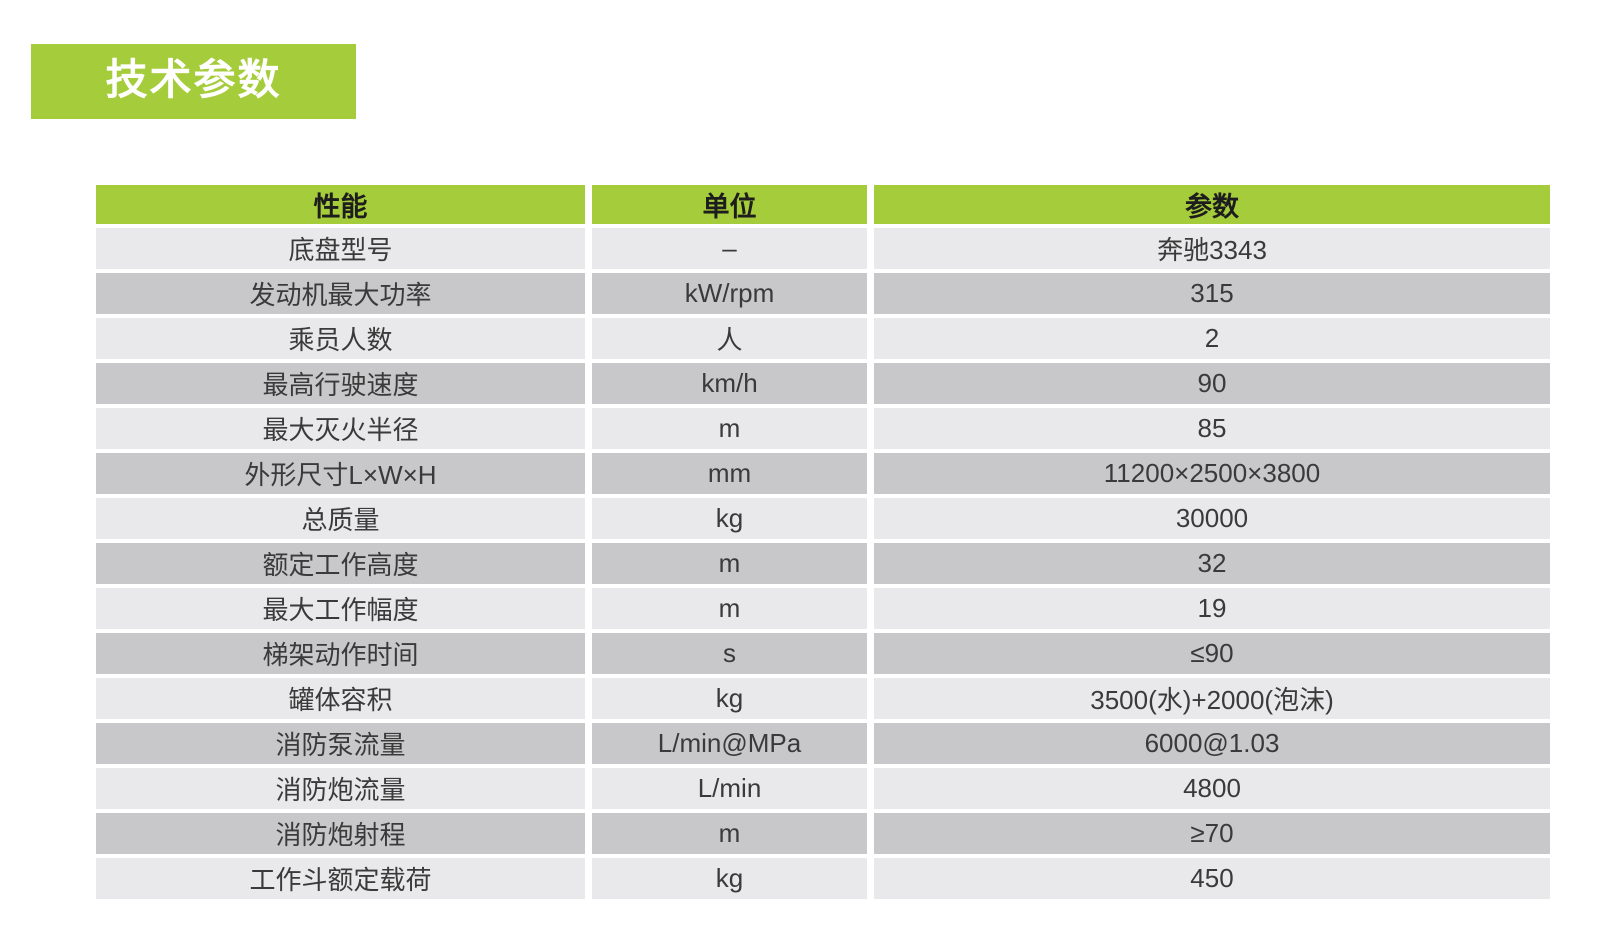  I want to click on table-row: 总质量 kg 30000, so click(823, 520).